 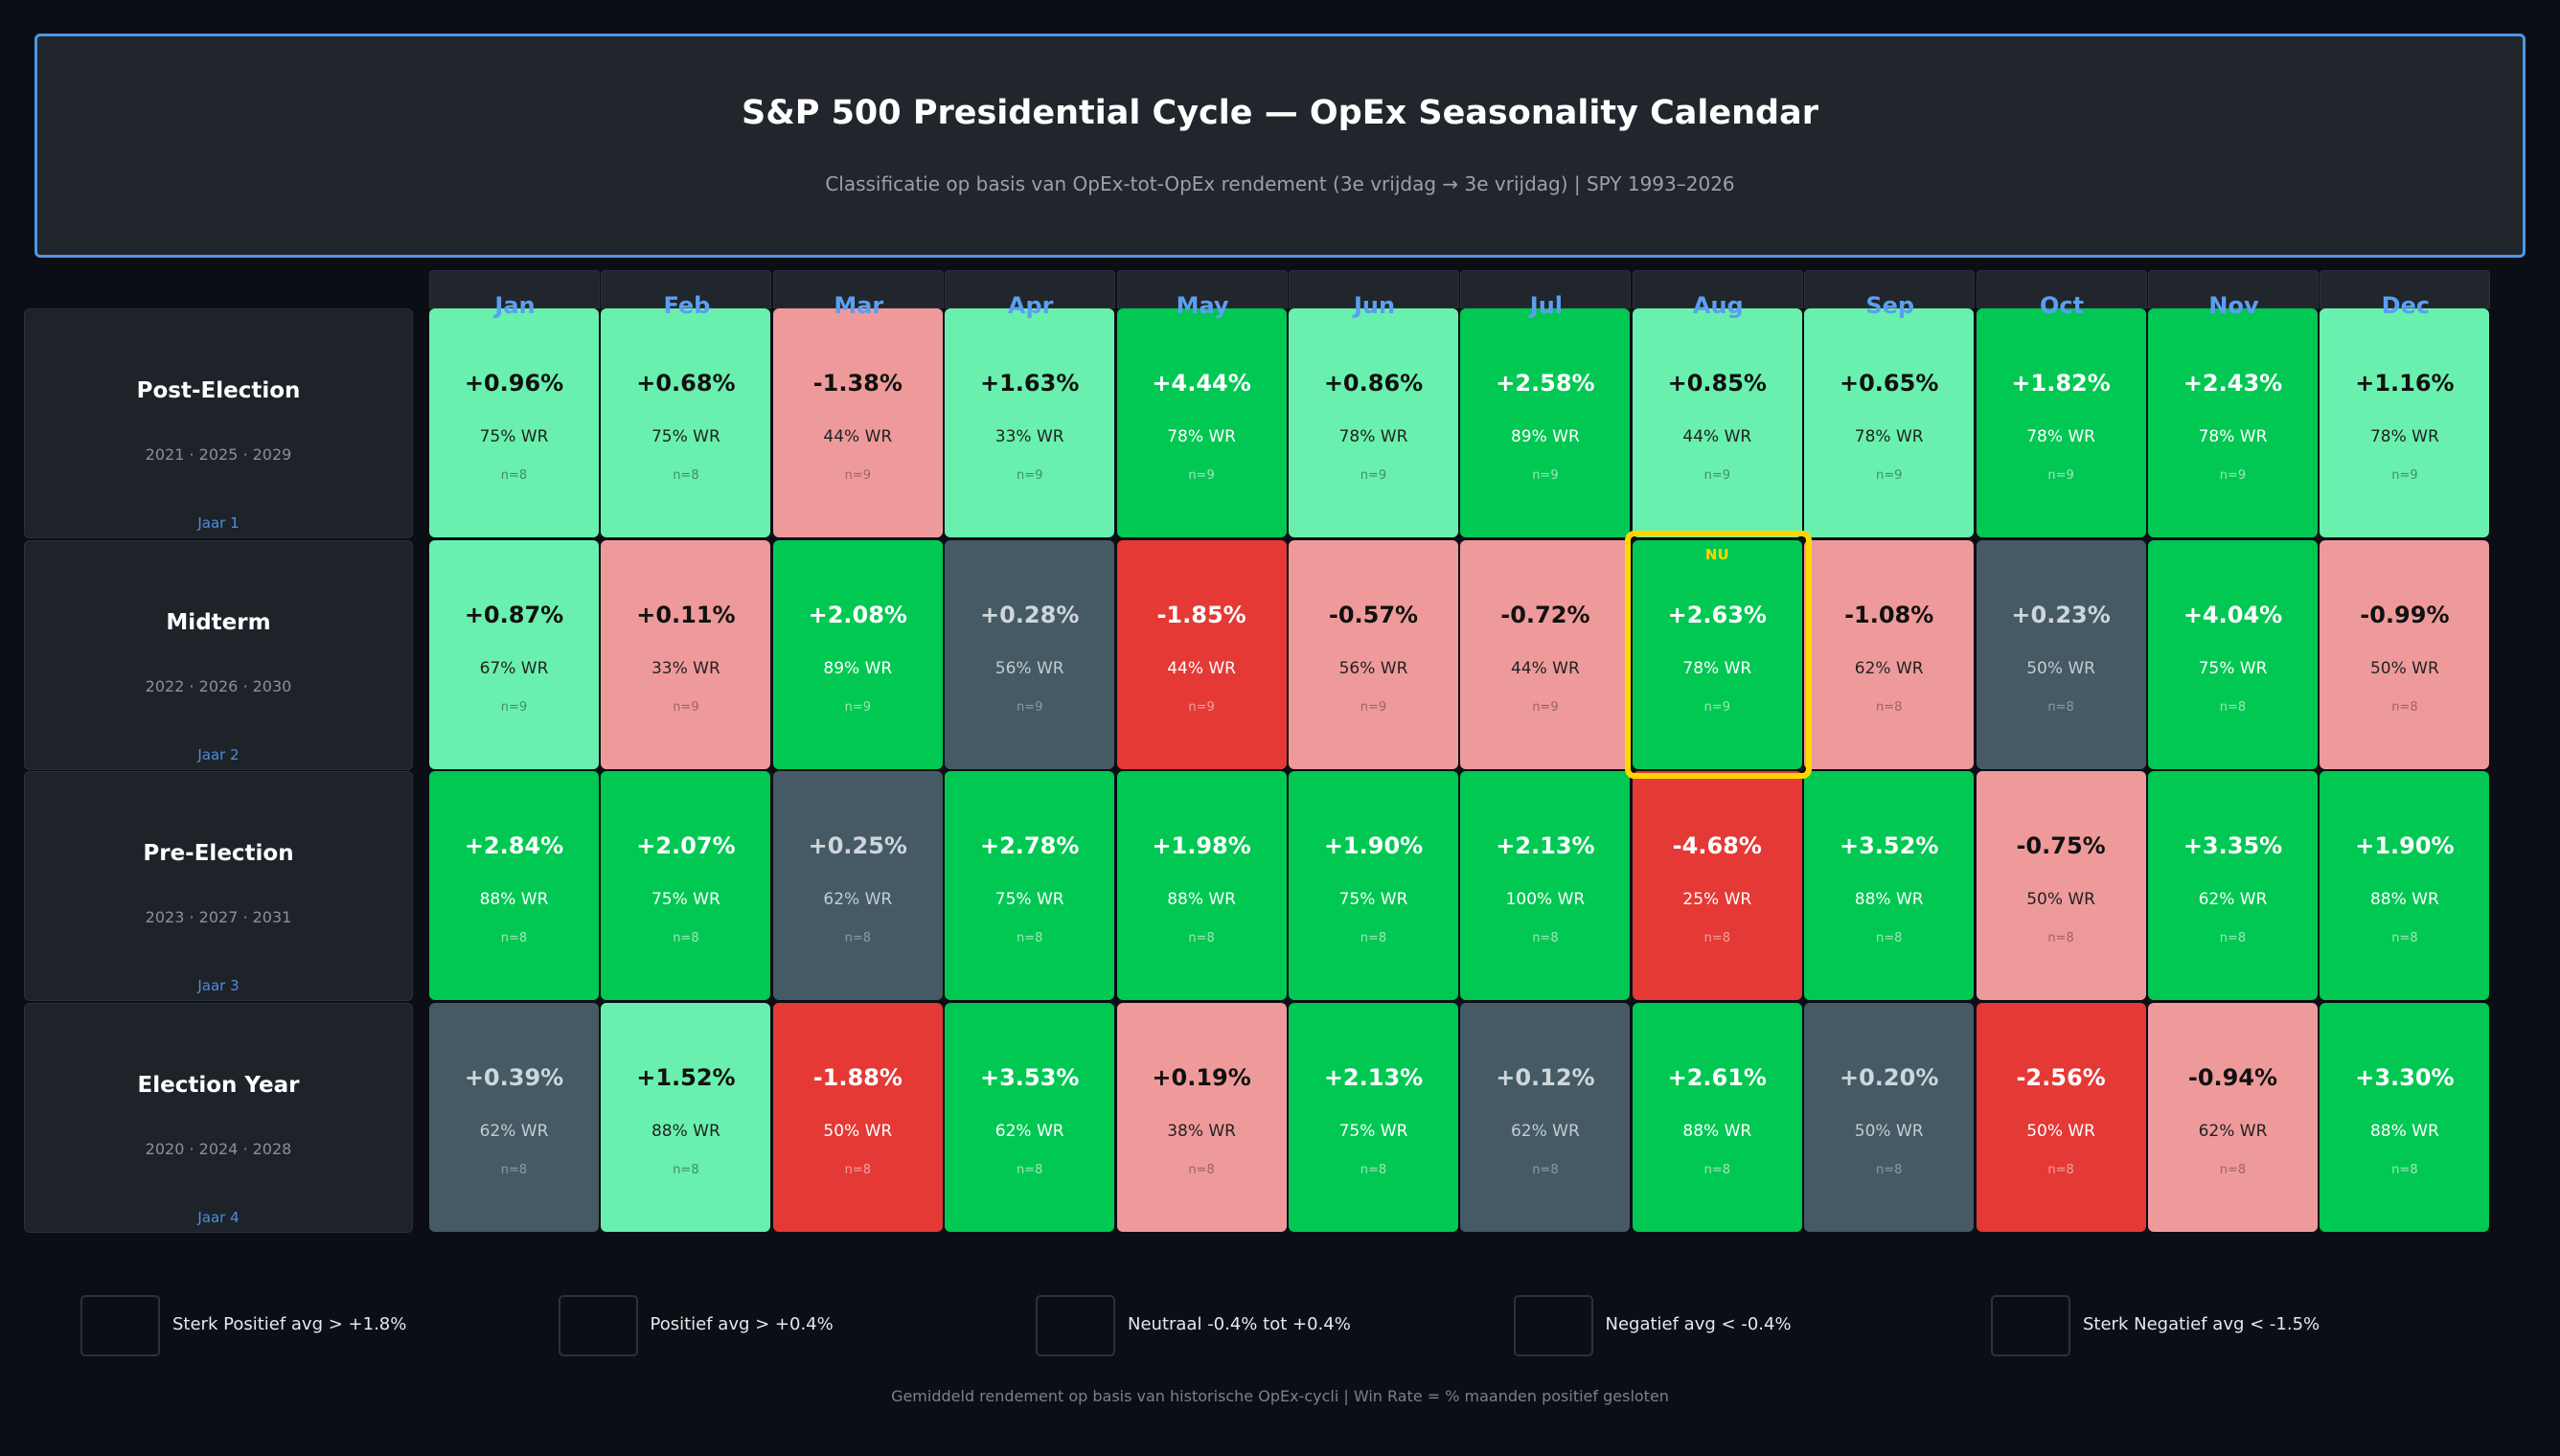 I want to click on month-header-bg-nov, so click(x=2233, y=289).